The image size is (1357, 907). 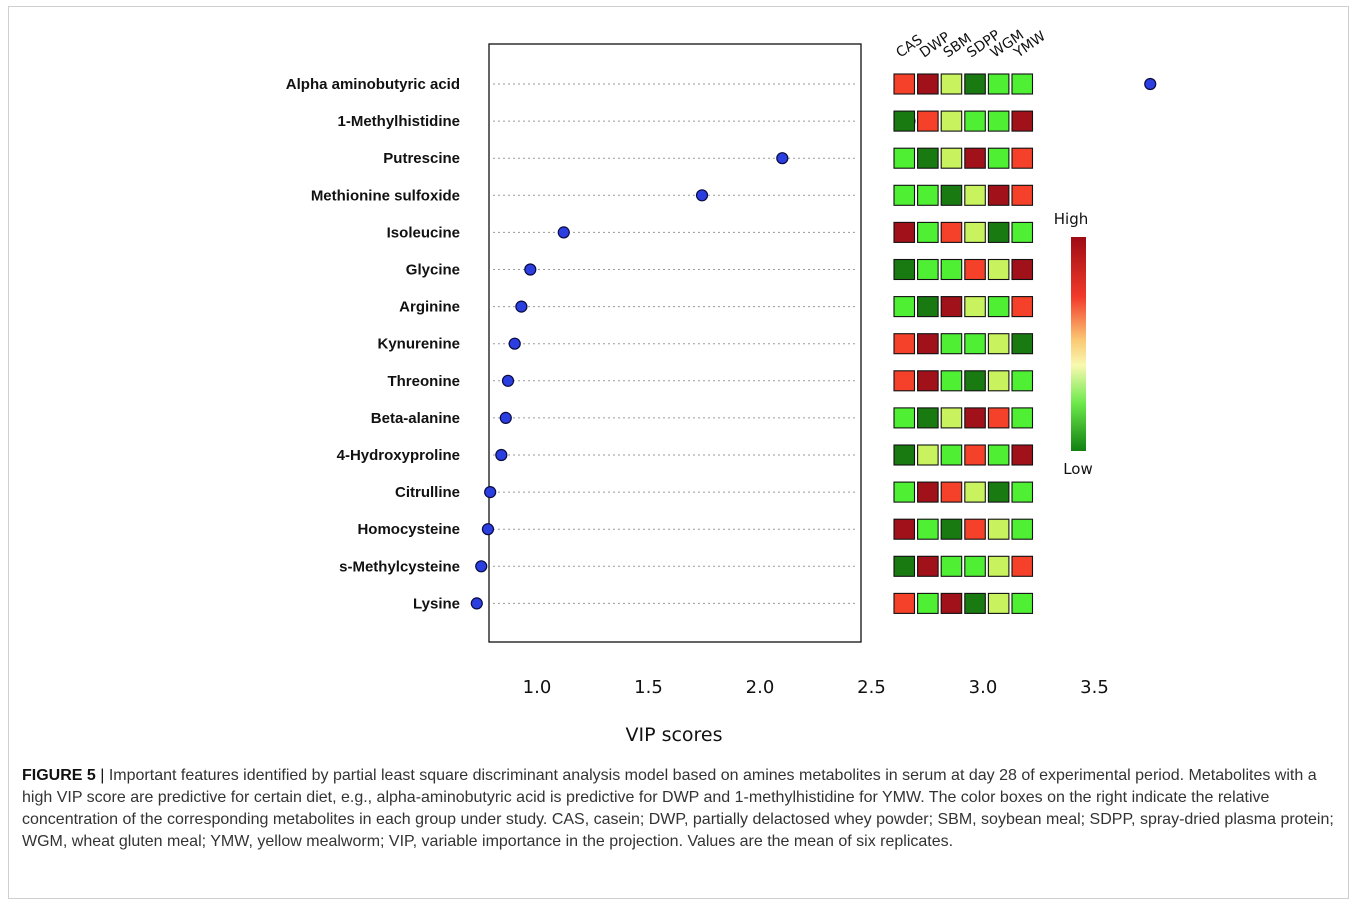 I want to click on metabolite-label: Citrulline, so click(x=427, y=492).